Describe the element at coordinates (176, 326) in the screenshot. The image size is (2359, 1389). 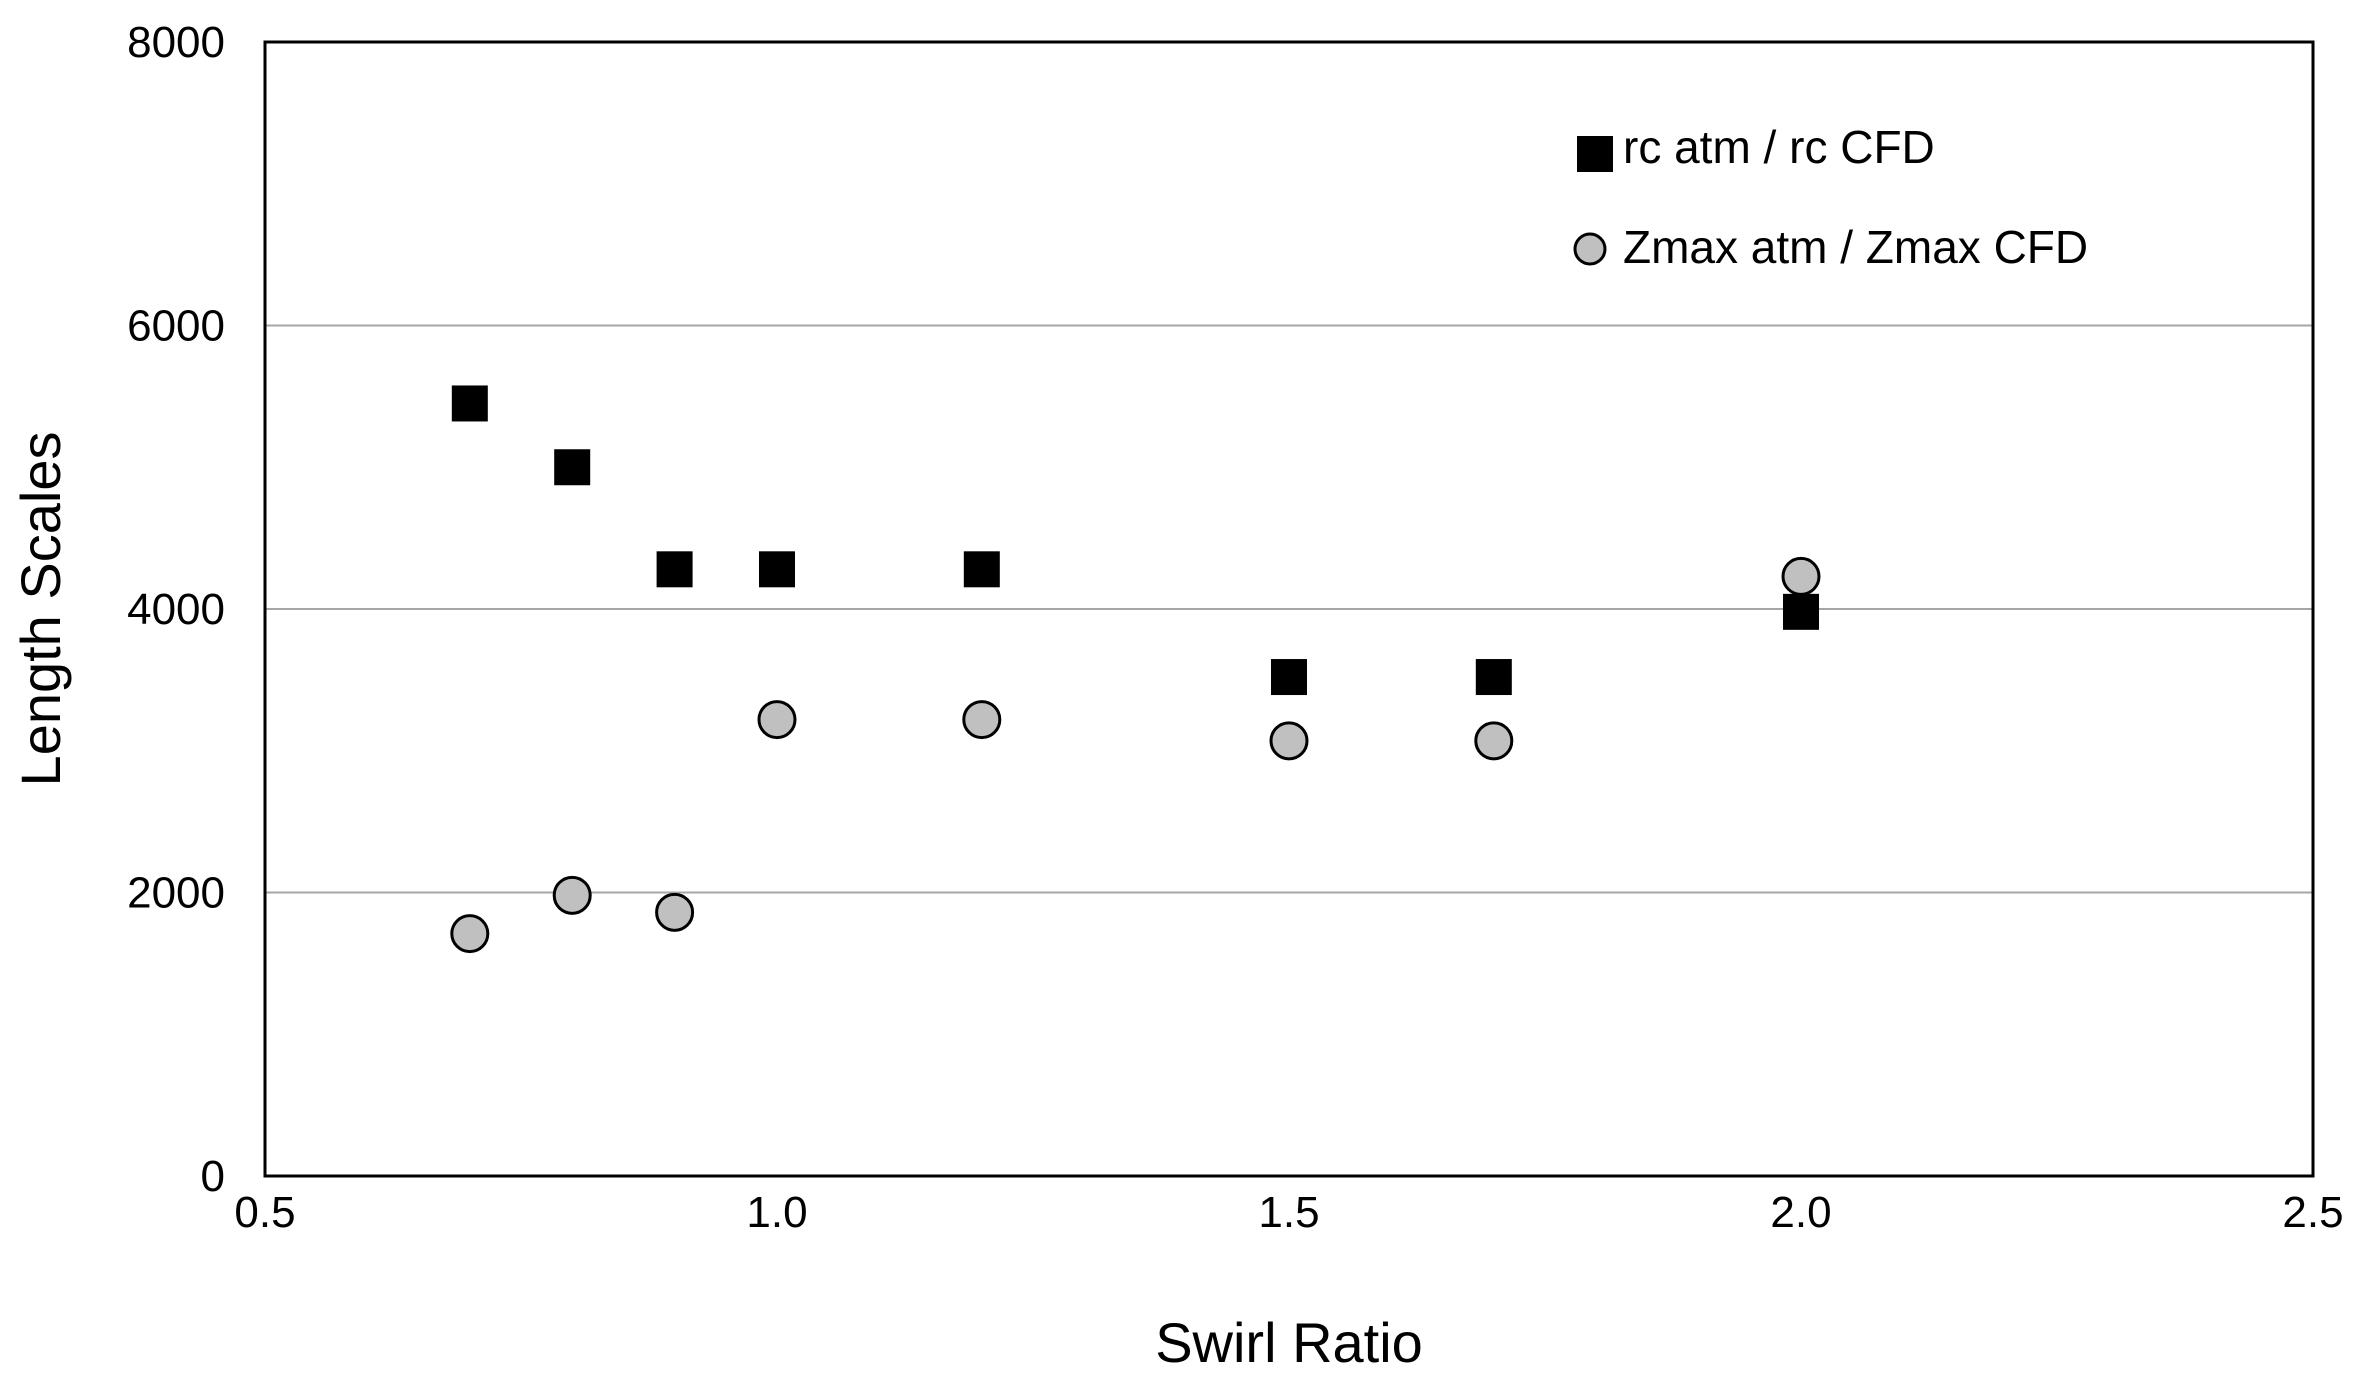
I see `y-tick-label: 6000` at that location.